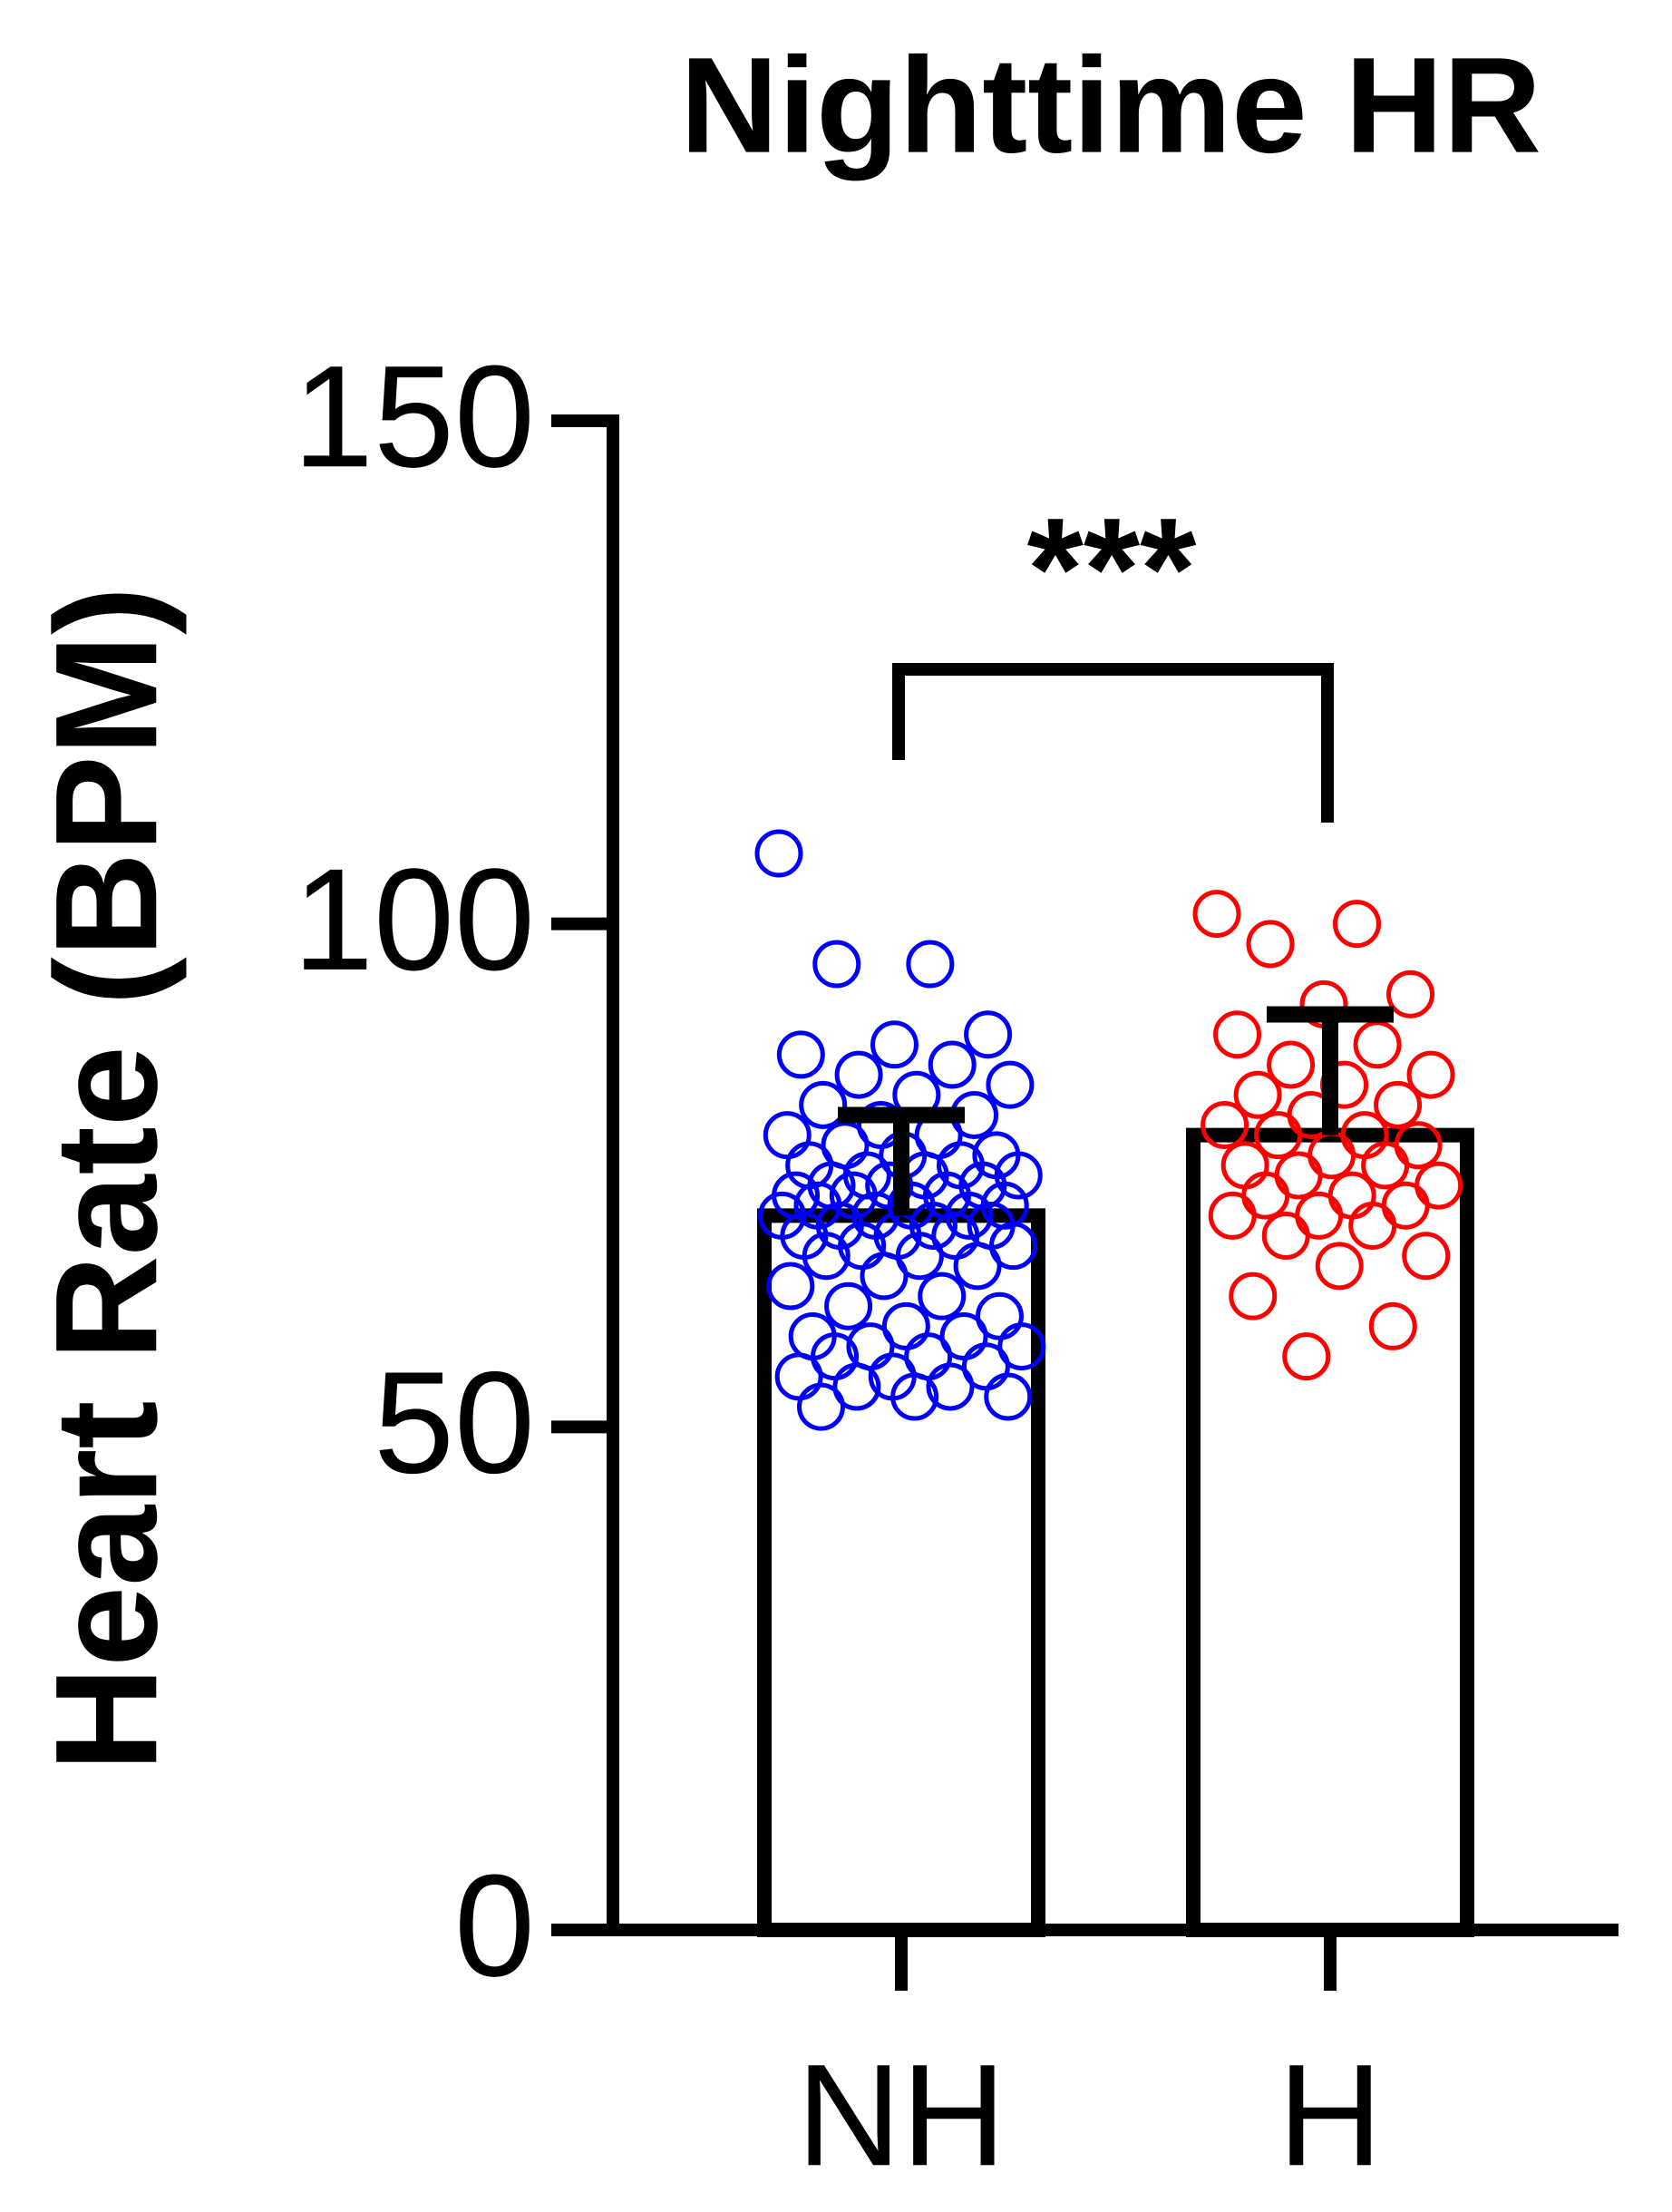 Image resolution: width=1672 pixels, height=2212 pixels. What do you see at coordinates (1113, 743) in the screenshot?
I see `significance-bracket` at bounding box center [1113, 743].